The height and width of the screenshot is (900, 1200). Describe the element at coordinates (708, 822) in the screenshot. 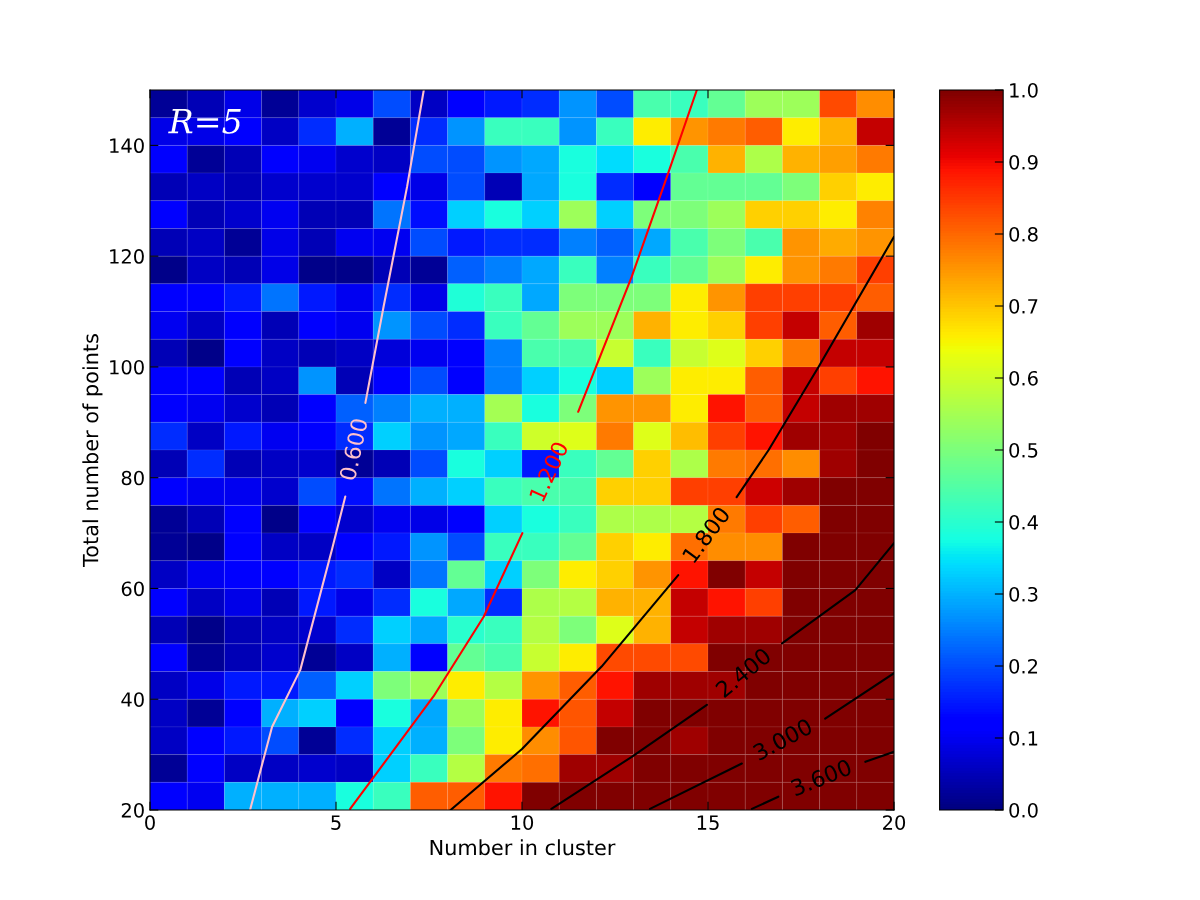

I see `x-tick-label: 15` at that location.